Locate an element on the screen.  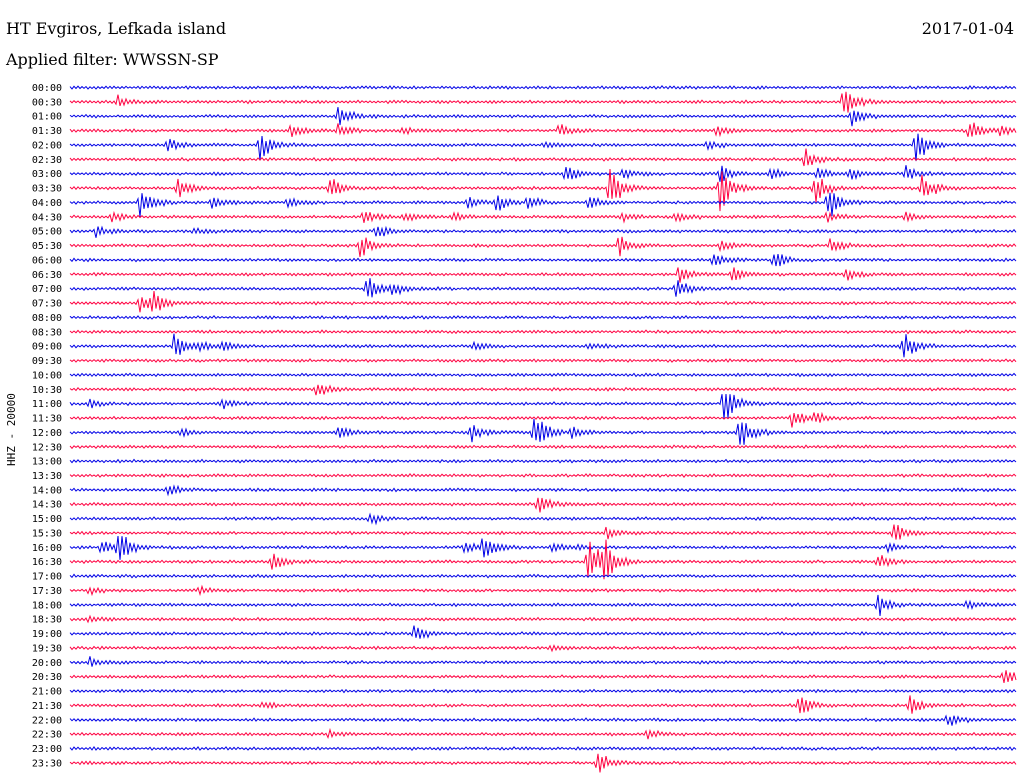
time-label: 00:00 is located at coordinates (47, 88).